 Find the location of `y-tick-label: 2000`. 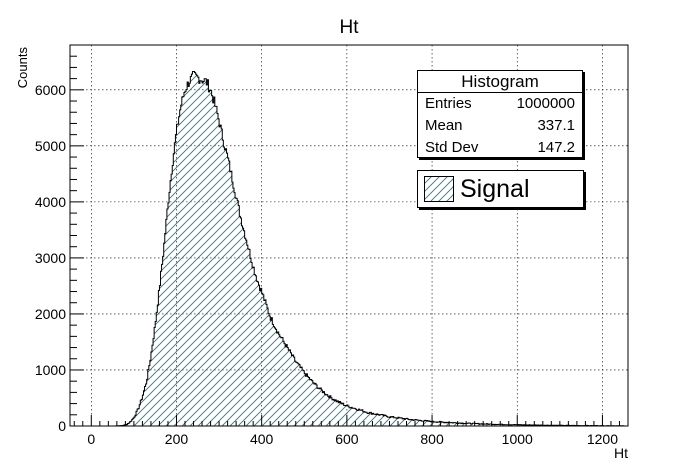

y-tick-label: 2000 is located at coordinates (50, 314).